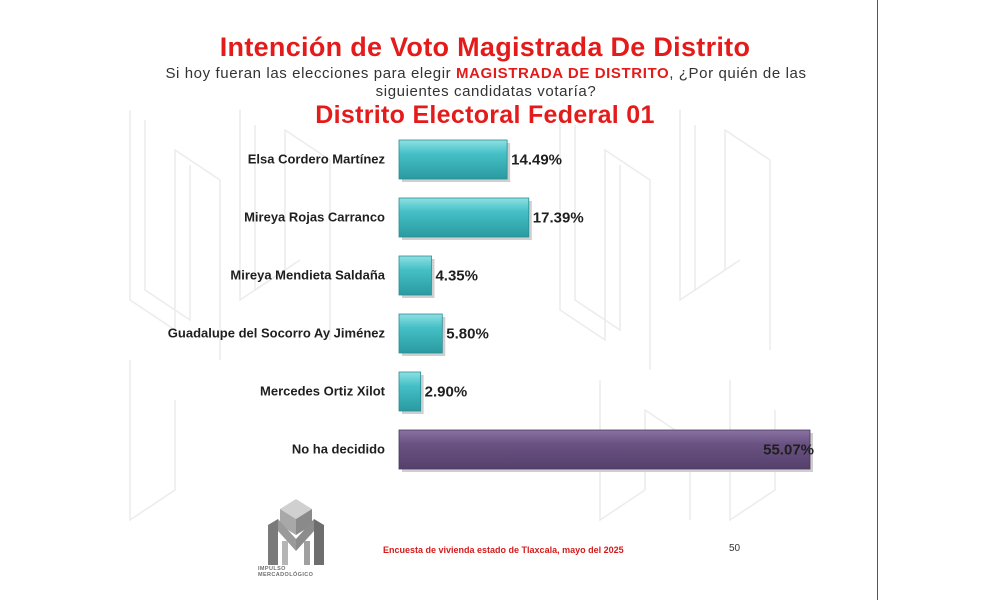 The width and height of the screenshot is (1000, 600). What do you see at coordinates (446, 392) in the screenshot?
I see `value-label-4: 2.90%` at bounding box center [446, 392].